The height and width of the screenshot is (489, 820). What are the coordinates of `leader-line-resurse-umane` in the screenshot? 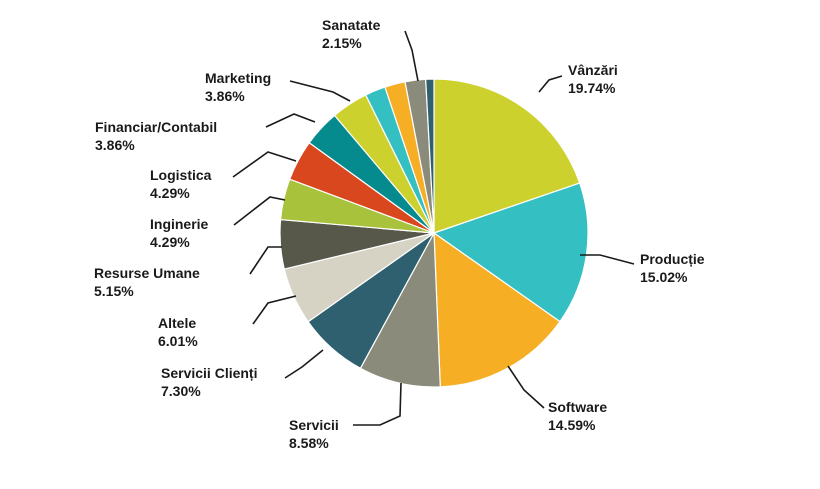 It's located at (265, 260).